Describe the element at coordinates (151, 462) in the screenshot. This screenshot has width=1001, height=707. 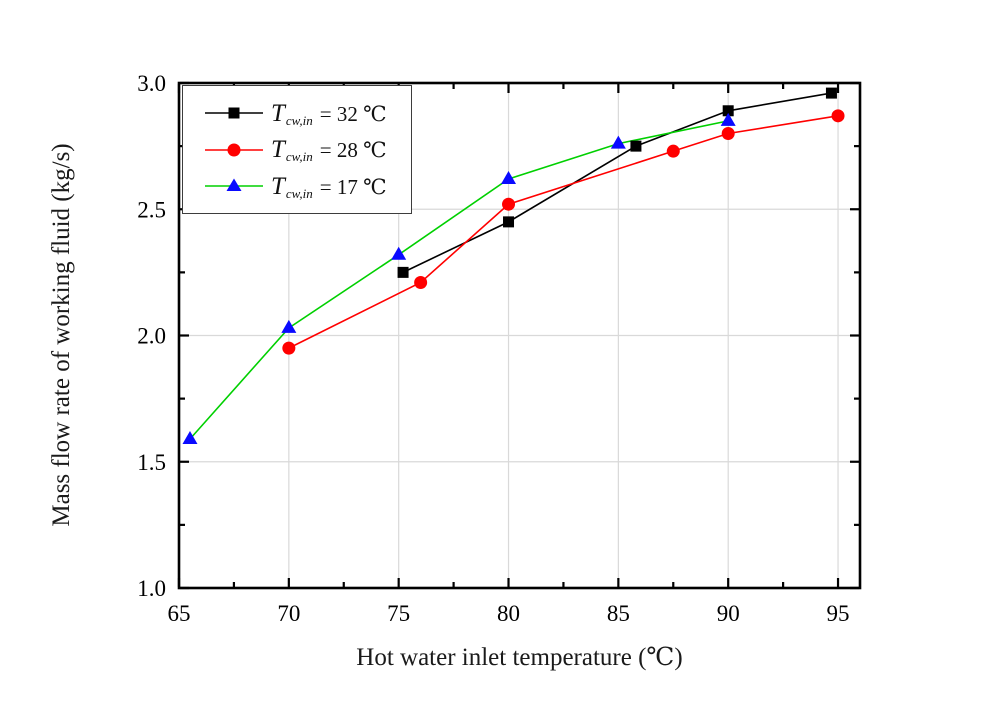
I see `y-tick-label: 1.5` at that location.